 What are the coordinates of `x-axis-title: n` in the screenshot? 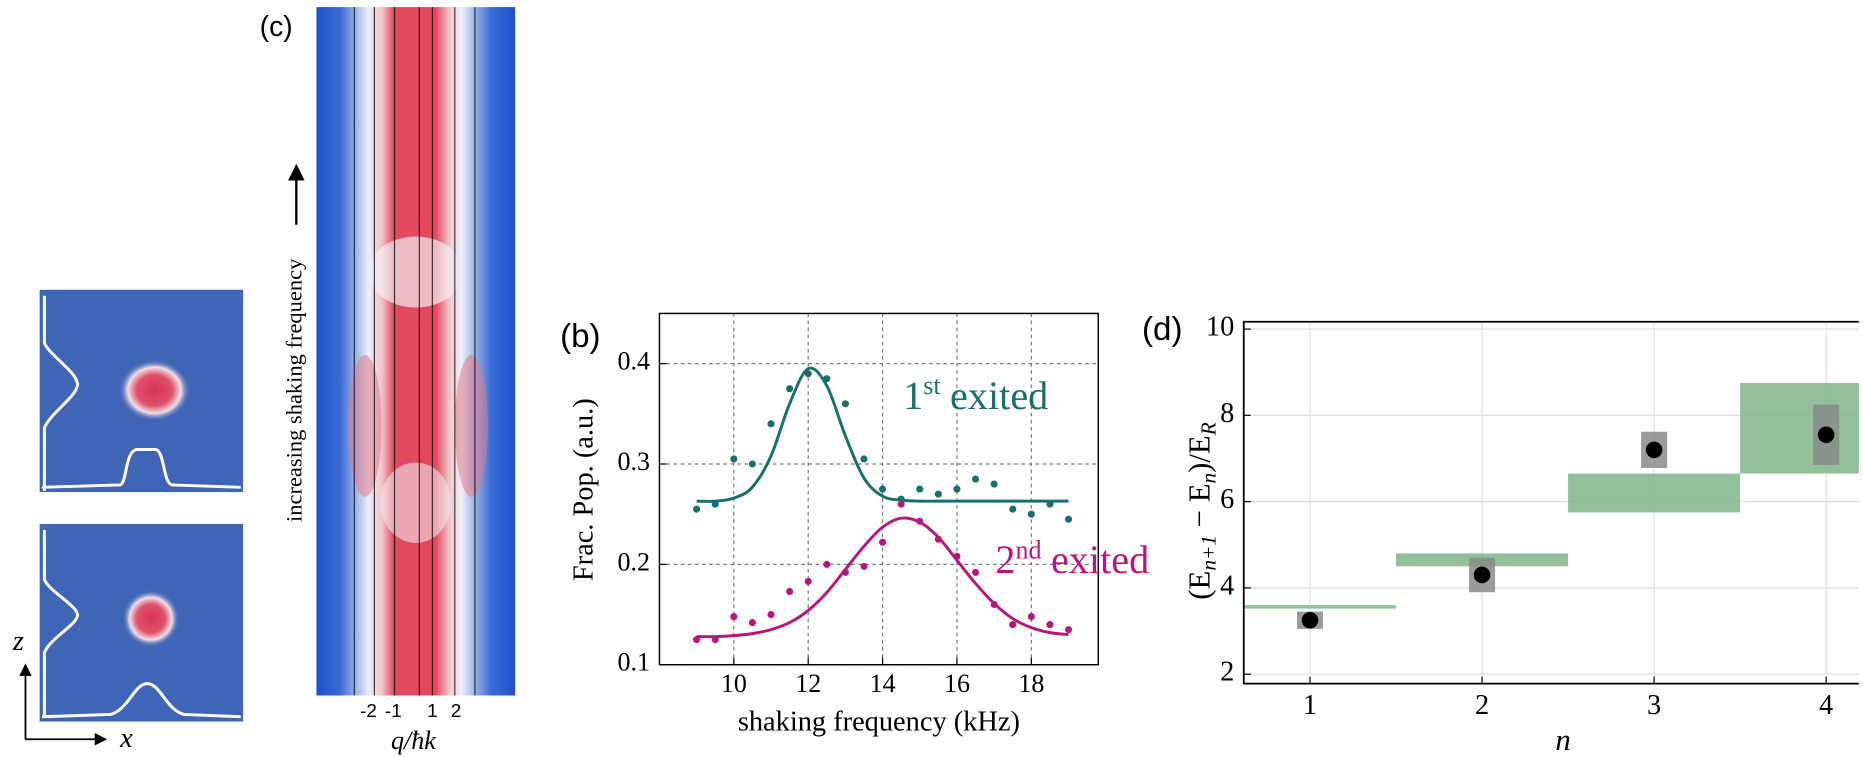 It's located at (1562, 740).